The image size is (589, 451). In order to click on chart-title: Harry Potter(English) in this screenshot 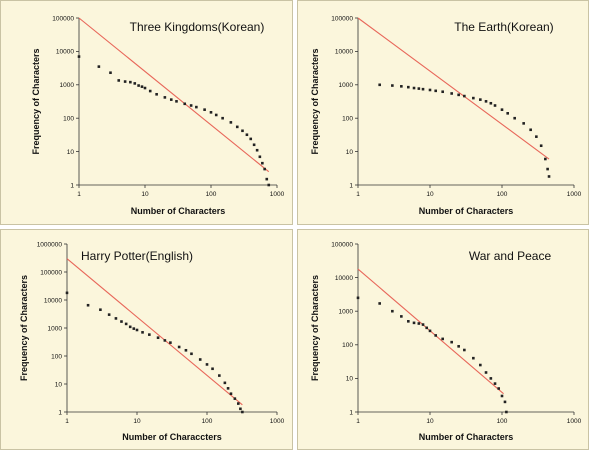, I will do `click(137, 256)`.